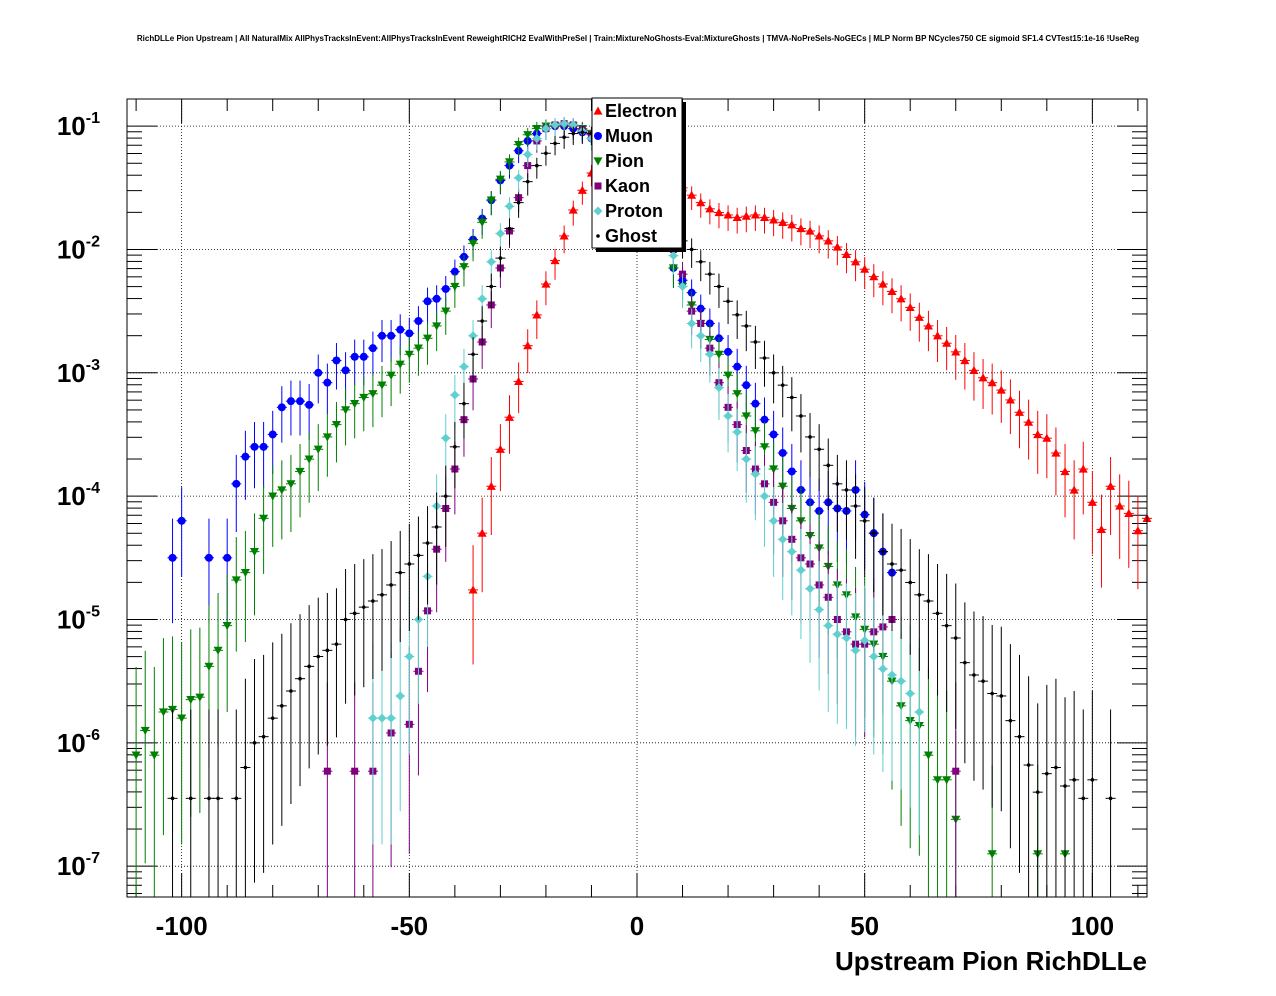 The image size is (1276, 996). What do you see at coordinates (598, 136) in the screenshot?
I see `legend-marker-muon` at bounding box center [598, 136].